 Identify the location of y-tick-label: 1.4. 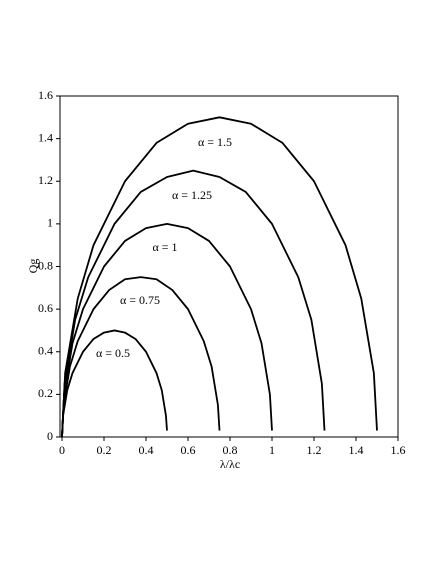
(45, 137).